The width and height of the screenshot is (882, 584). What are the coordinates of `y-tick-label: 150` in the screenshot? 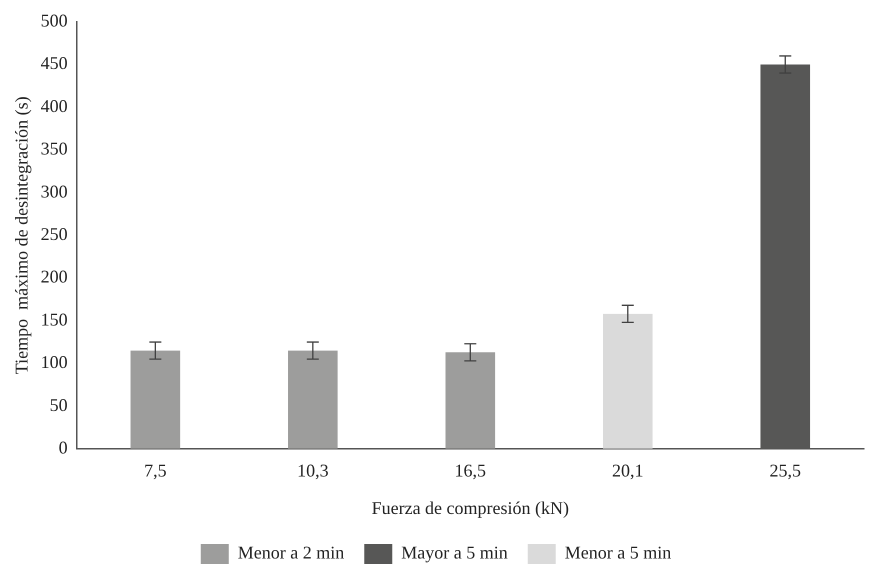 It's located at (54, 319).